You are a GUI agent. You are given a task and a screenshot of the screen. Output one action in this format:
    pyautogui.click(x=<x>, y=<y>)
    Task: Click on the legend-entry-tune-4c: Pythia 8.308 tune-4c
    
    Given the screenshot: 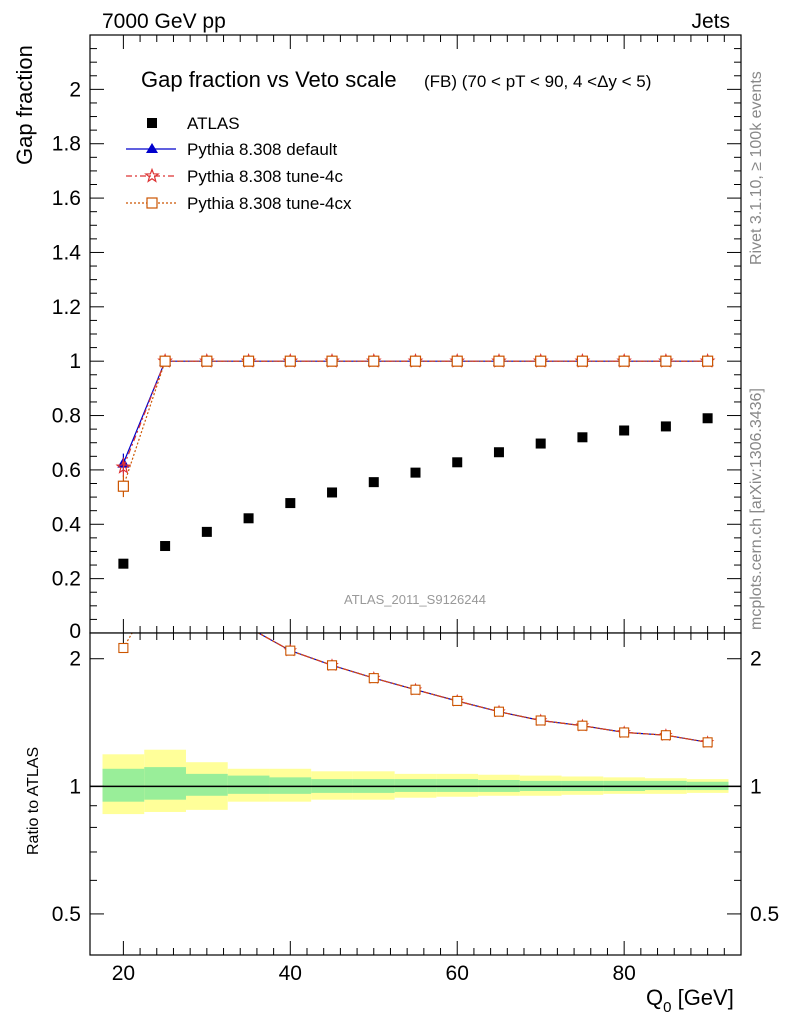 What is the action you would take?
    pyautogui.click(x=234, y=176)
    